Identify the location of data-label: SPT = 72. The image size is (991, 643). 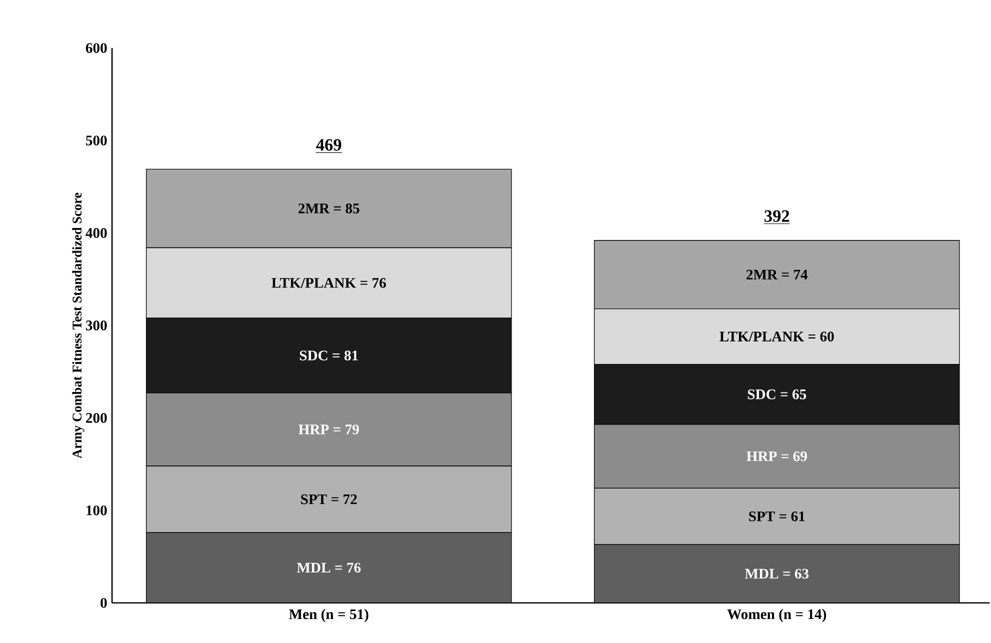
(329, 499).